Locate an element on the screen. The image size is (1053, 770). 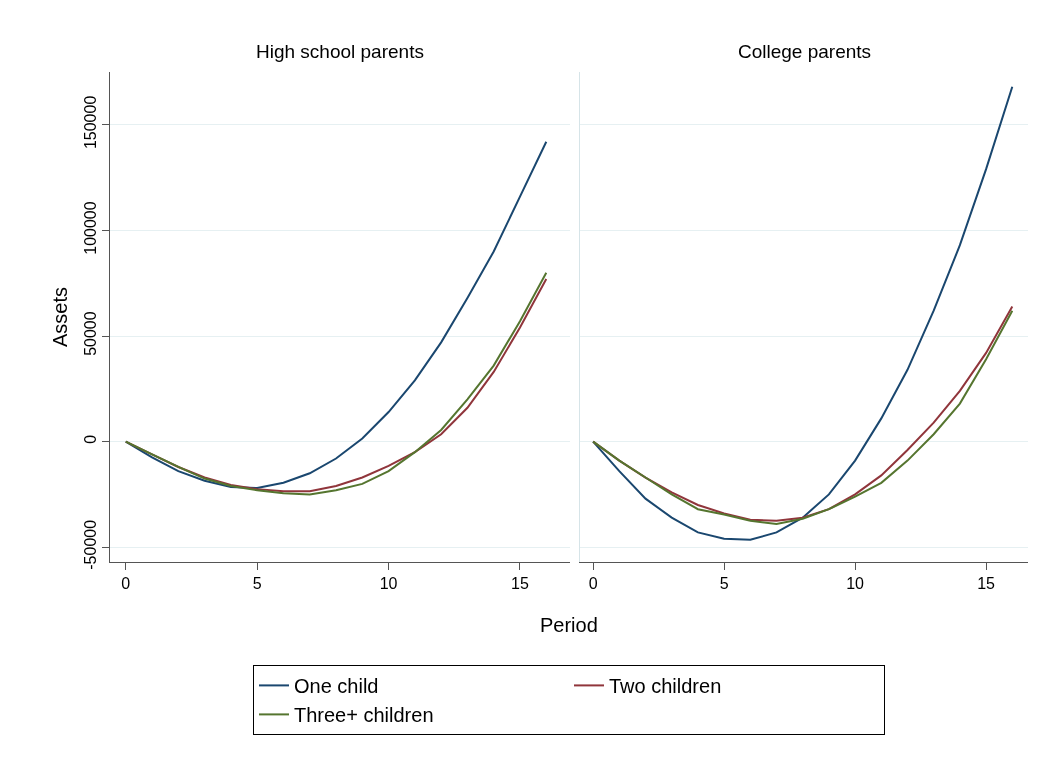
legend-label: Three+ children is located at coordinates (364, 715).